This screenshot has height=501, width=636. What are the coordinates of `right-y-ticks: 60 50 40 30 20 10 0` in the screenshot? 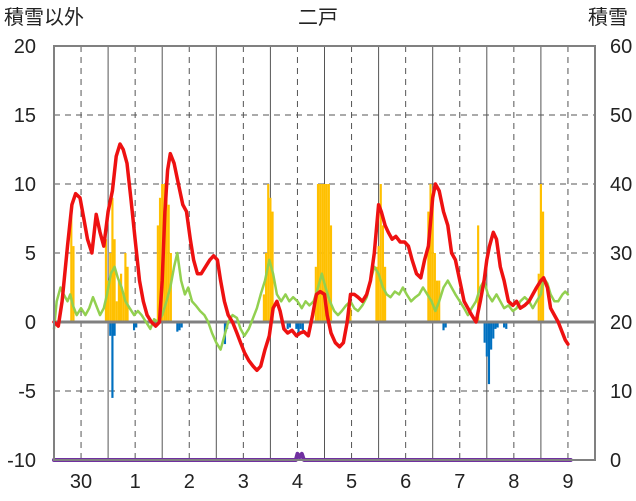 It's located at (621, 254).